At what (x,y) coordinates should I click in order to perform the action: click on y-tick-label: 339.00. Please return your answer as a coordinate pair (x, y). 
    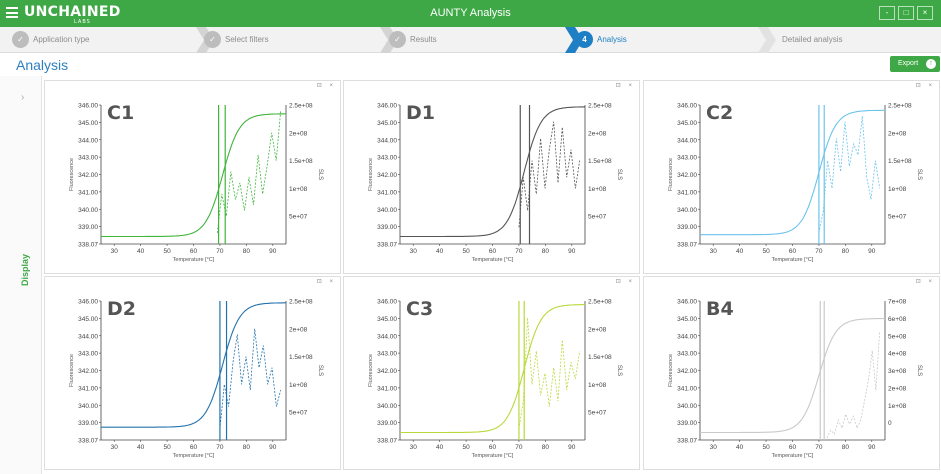
    Looking at the image, I should click on (88, 227).